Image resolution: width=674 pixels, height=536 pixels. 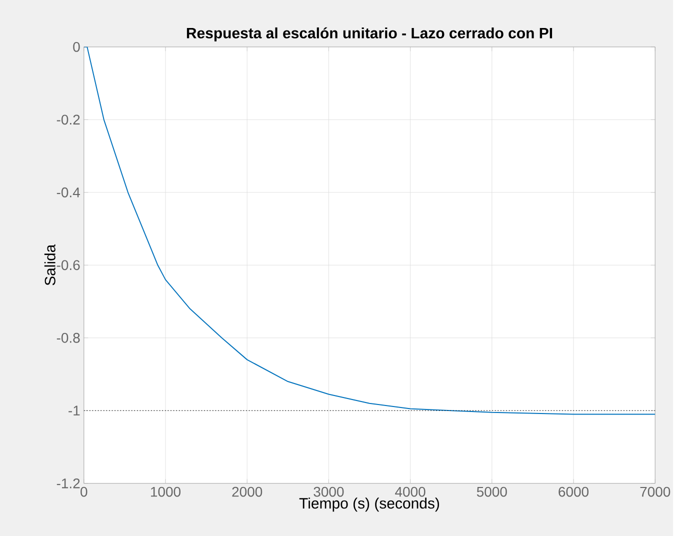 What do you see at coordinates (247, 491) in the screenshot?
I see `x-tick-label: 2000` at bounding box center [247, 491].